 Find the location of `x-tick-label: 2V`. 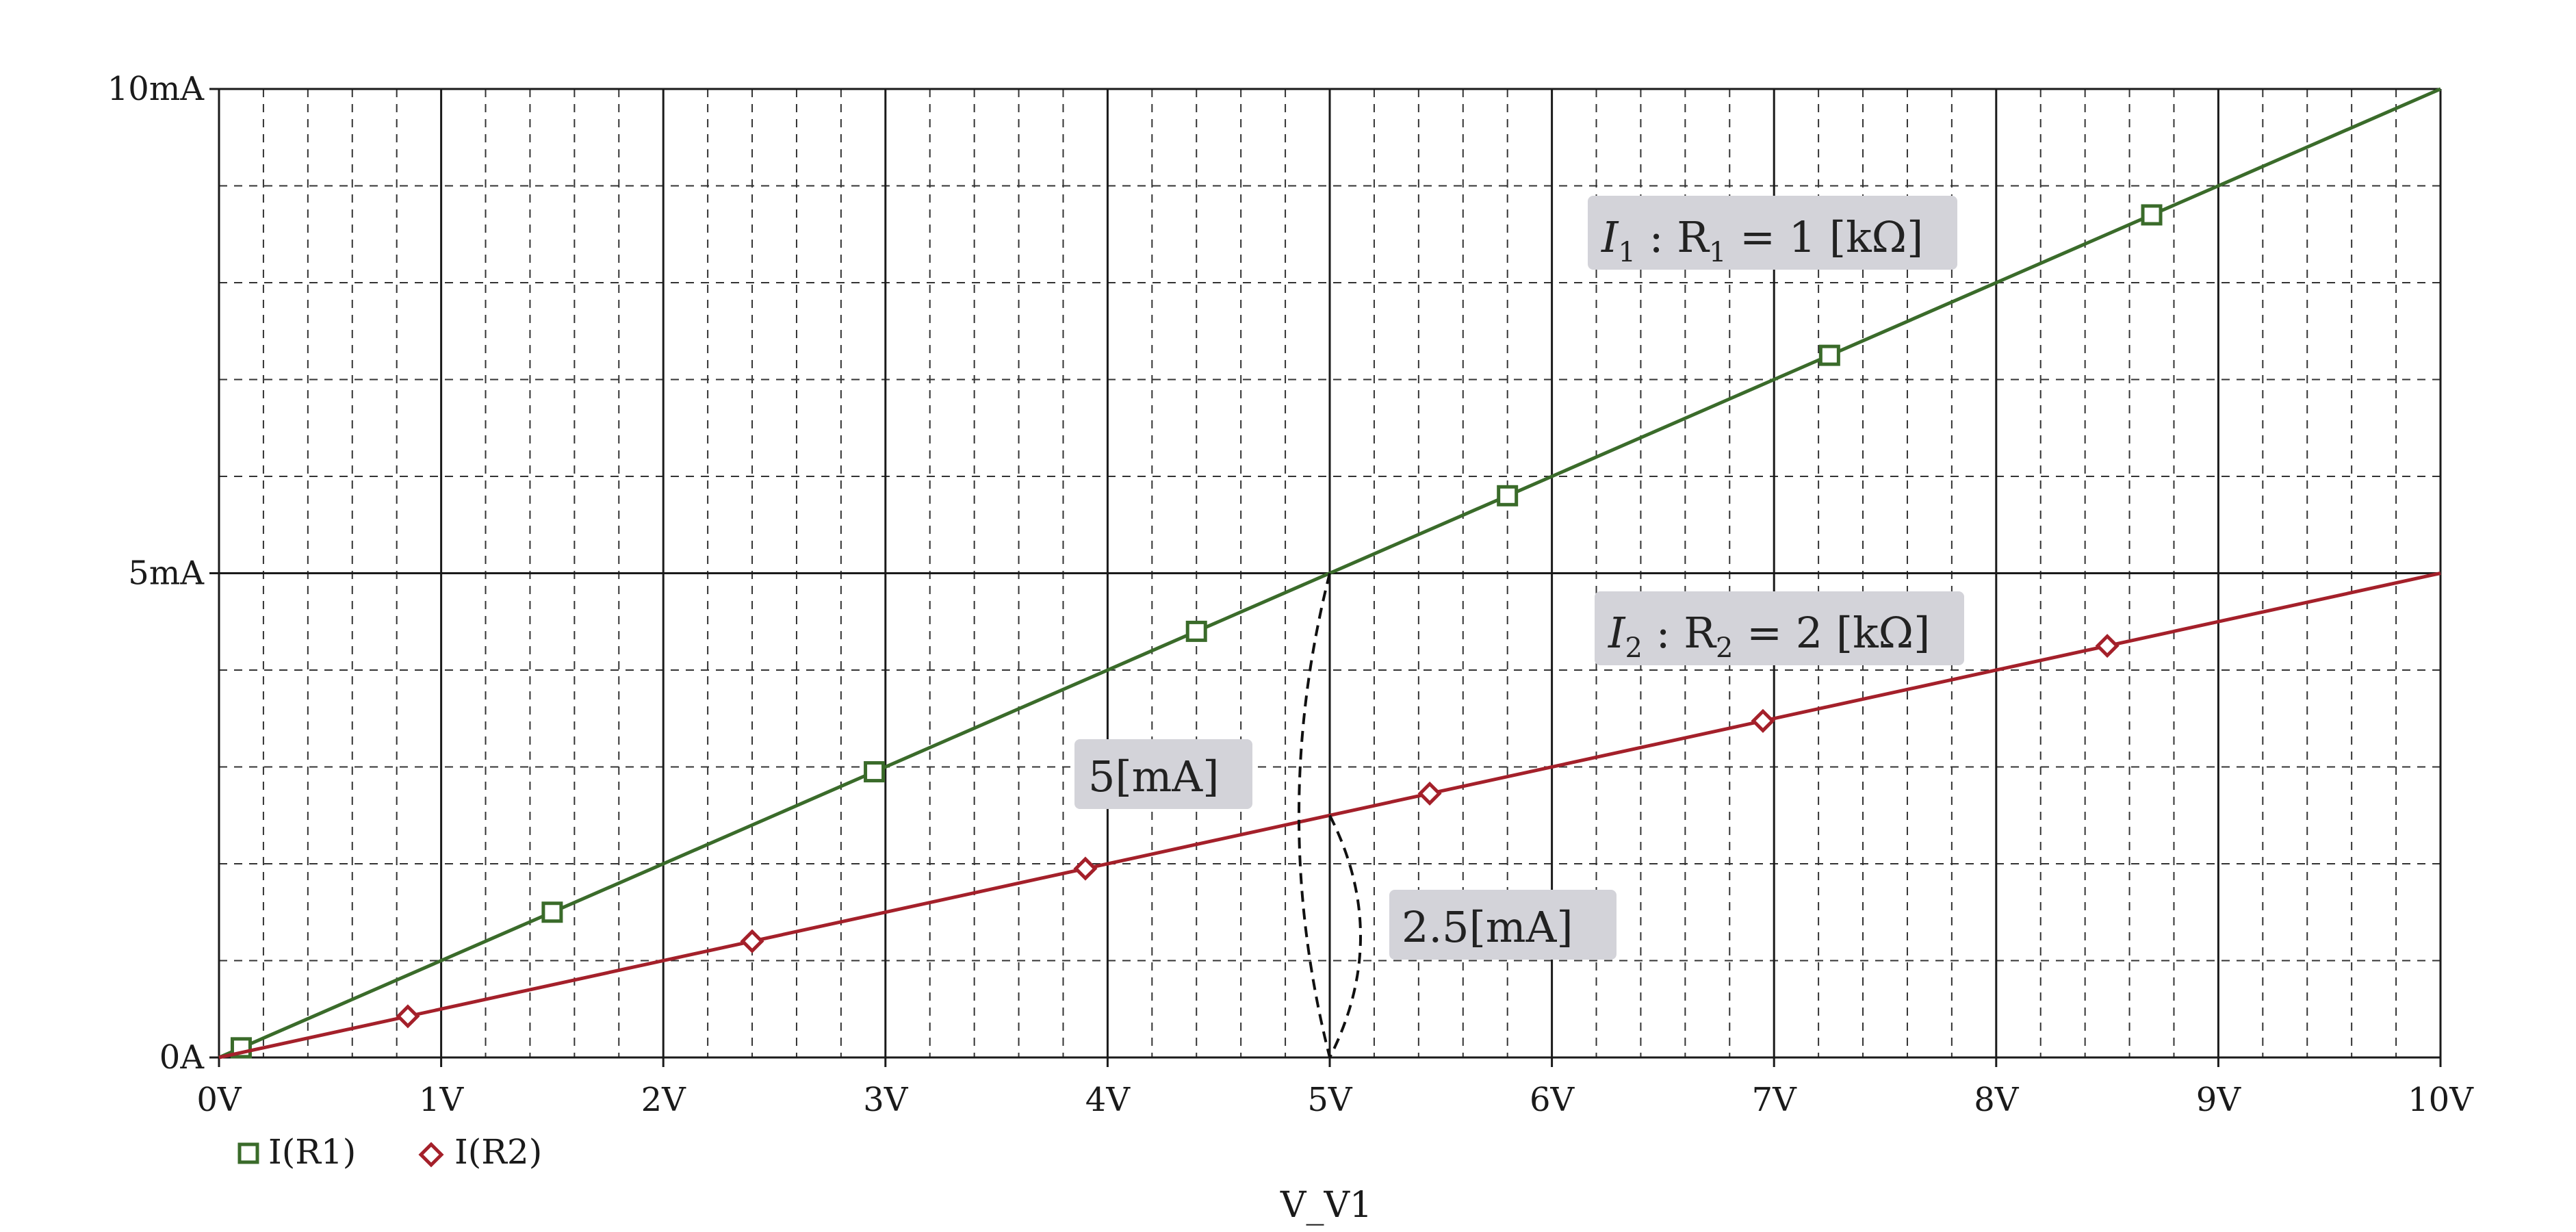

x-tick-label: 2V is located at coordinates (664, 1100).